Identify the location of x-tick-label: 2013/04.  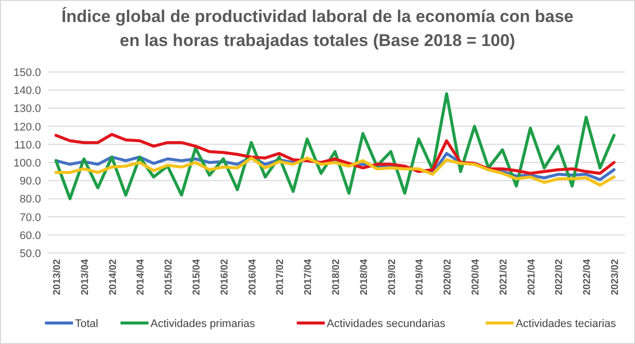
(85, 277).